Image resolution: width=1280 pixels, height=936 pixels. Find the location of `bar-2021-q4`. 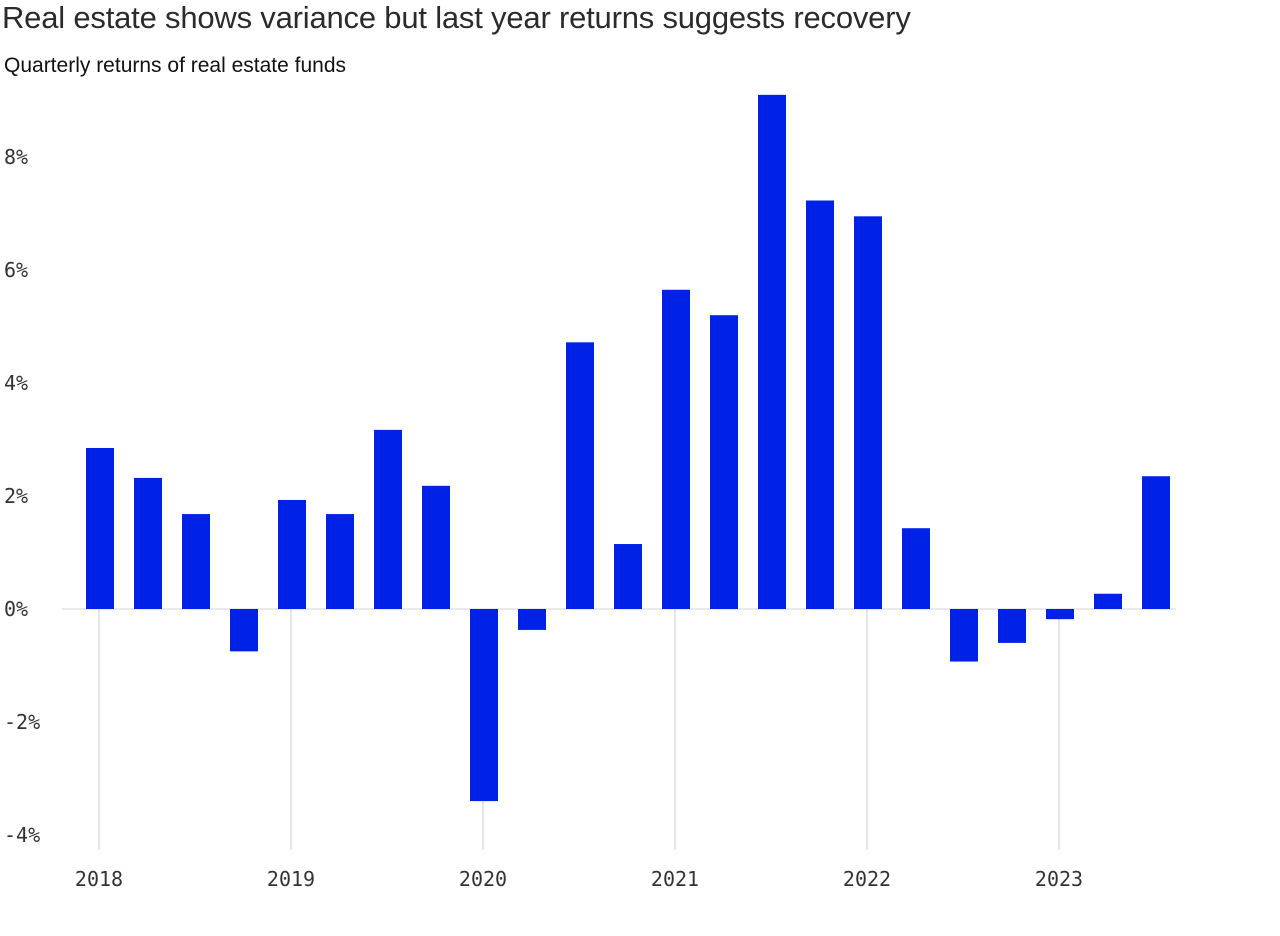

bar-2021-q4 is located at coordinates (820, 404).